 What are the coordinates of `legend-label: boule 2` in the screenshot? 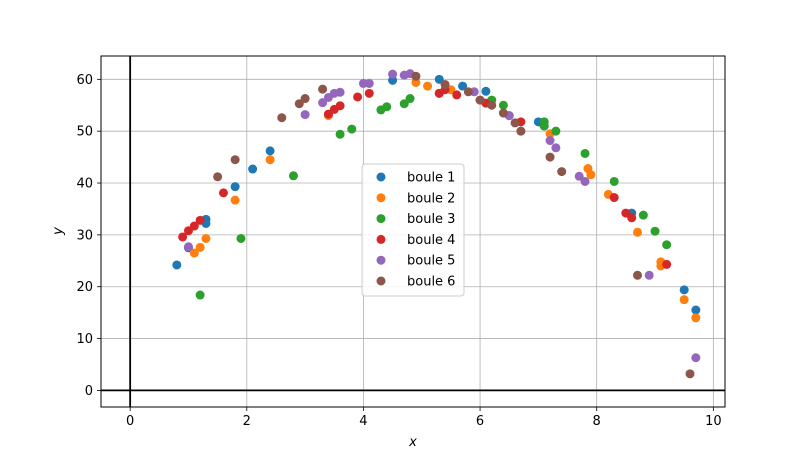 It's located at (431, 198).